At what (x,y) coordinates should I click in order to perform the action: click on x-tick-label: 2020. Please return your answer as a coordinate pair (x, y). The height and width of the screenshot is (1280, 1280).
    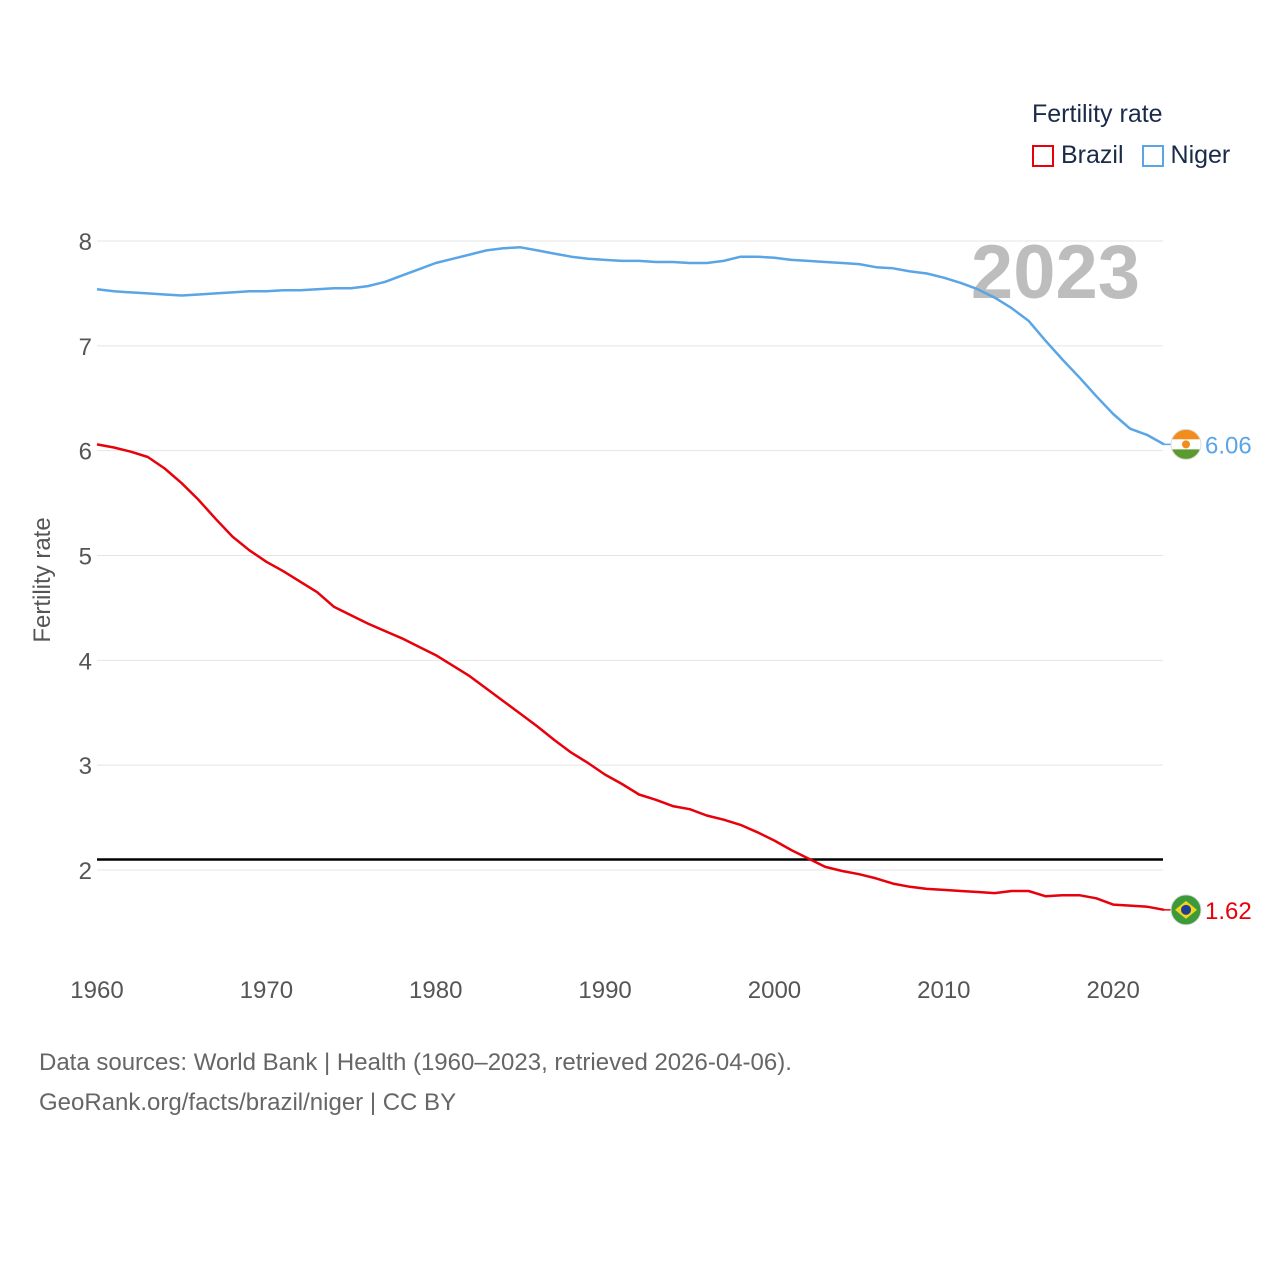
    Looking at the image, I should click on (1112, 990).